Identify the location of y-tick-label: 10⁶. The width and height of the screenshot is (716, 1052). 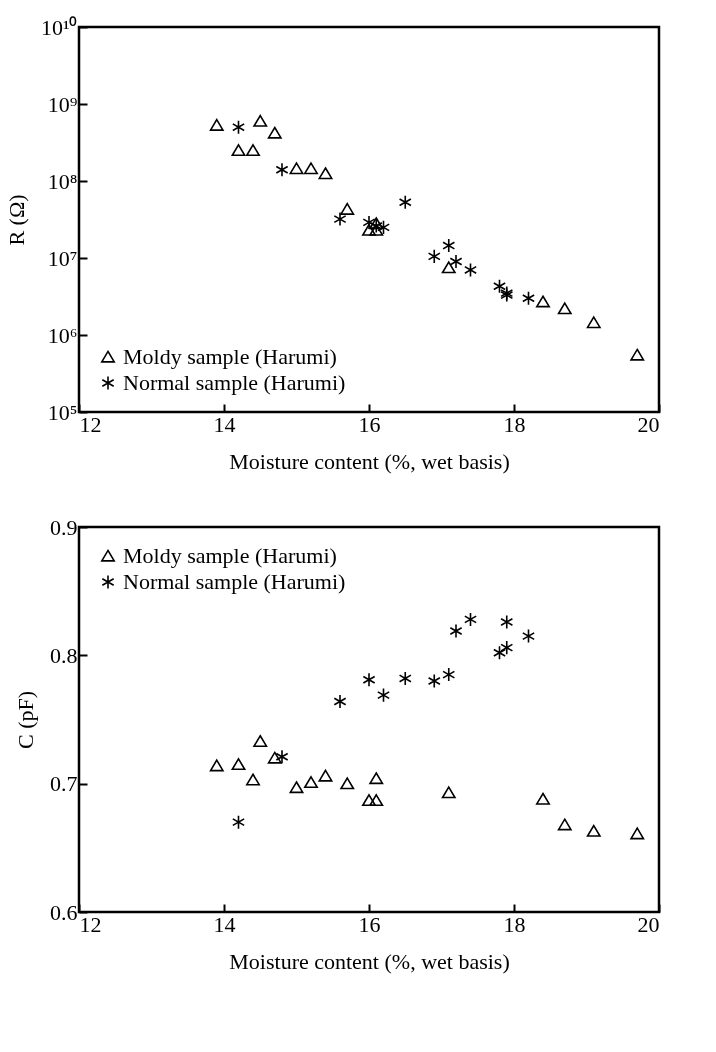
(62, 335).